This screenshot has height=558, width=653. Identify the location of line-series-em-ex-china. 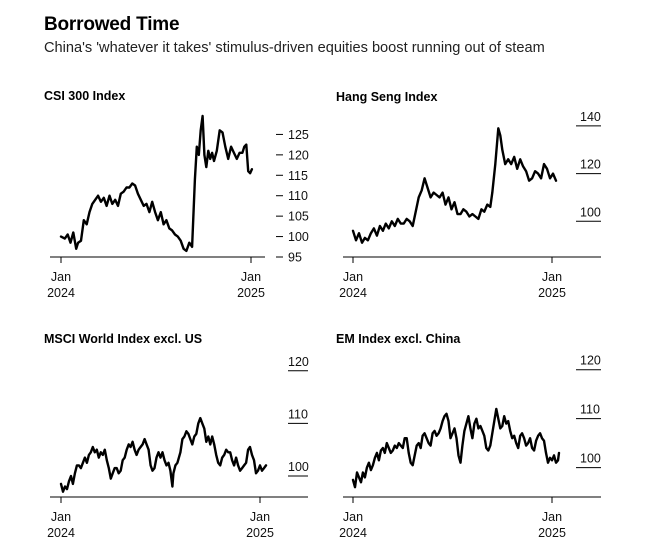
(456, 448).